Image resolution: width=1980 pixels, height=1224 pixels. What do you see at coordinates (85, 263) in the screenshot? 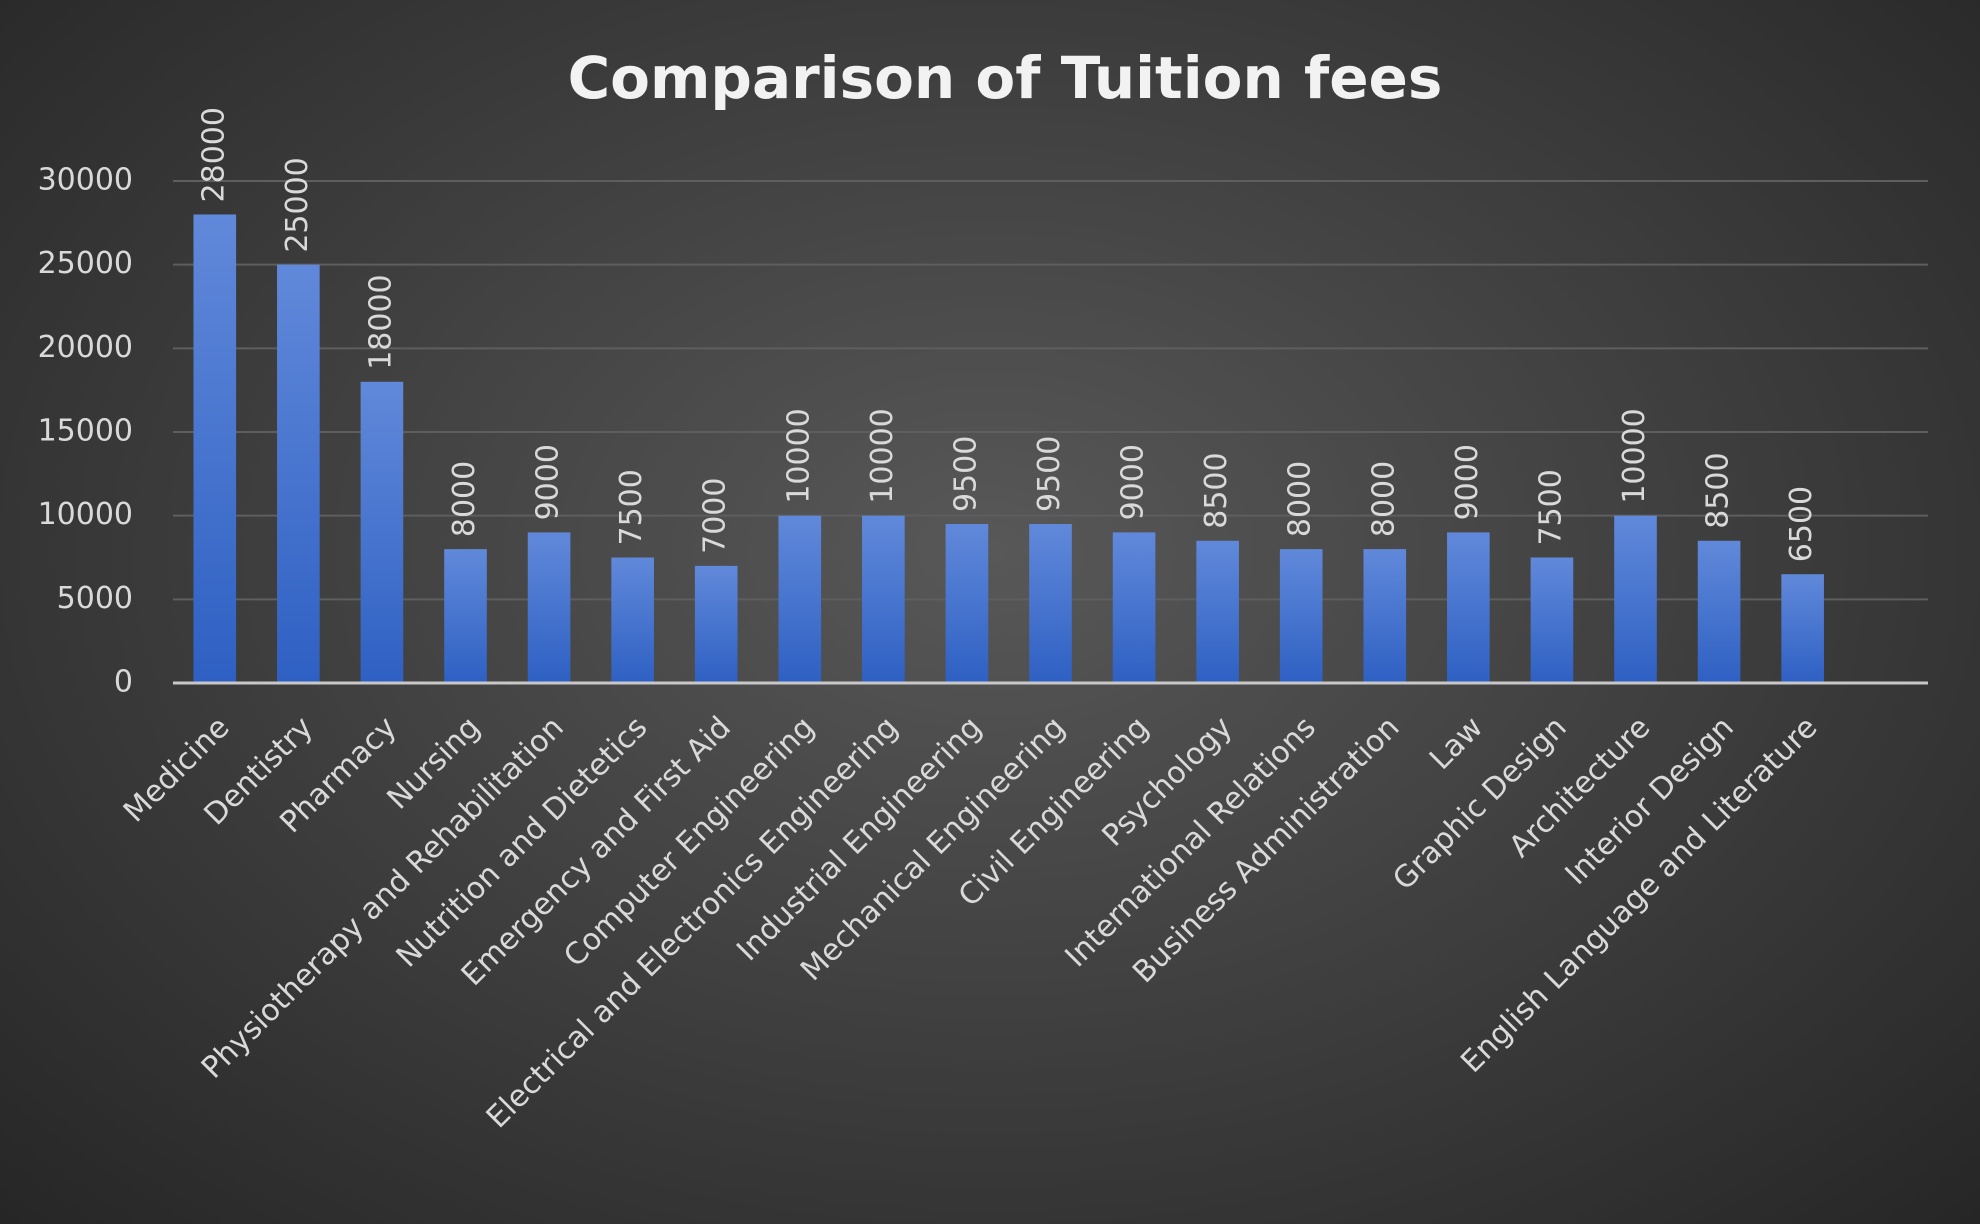
I see `y-tick-label: 25000` at bounding box center [85, 263].